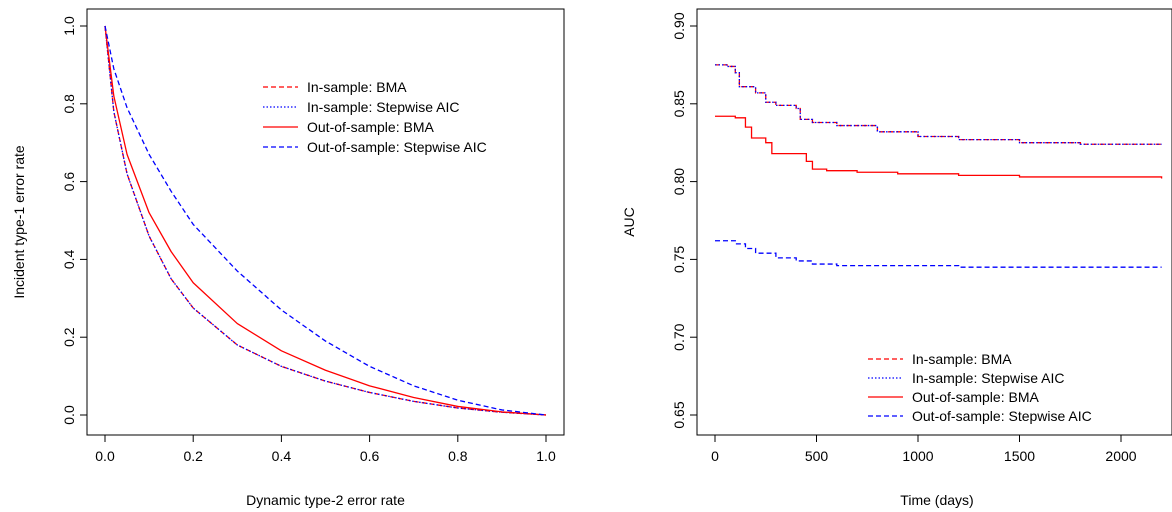  Describe the element at coordinates (325, 500) in the screenshot. I see `x-axis-label: Dynamic type-2 error rate` at that location.